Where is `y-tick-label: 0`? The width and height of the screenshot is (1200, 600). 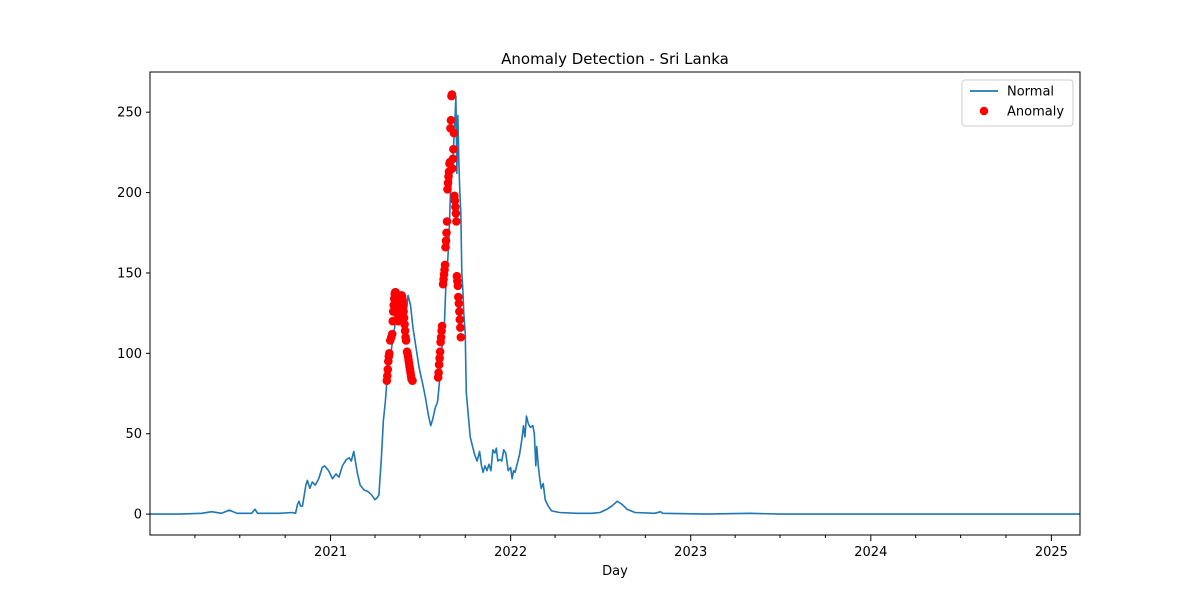
y-tick-label: 0 is located at coordinates (138, 515).